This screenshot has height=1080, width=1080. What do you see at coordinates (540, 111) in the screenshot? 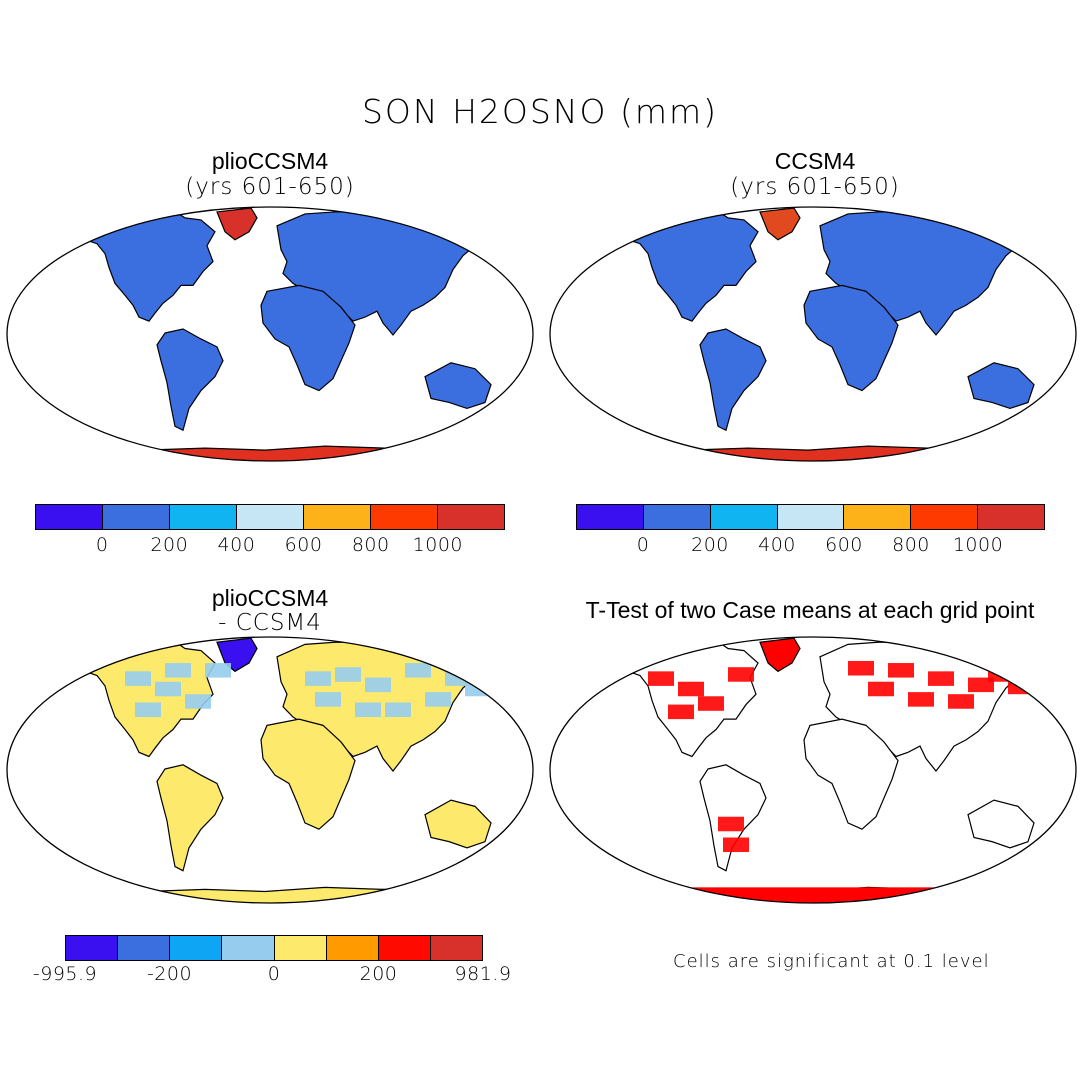
I see `figure-title: SON H2OSNO (mm)` at bounding box center [540, 111].